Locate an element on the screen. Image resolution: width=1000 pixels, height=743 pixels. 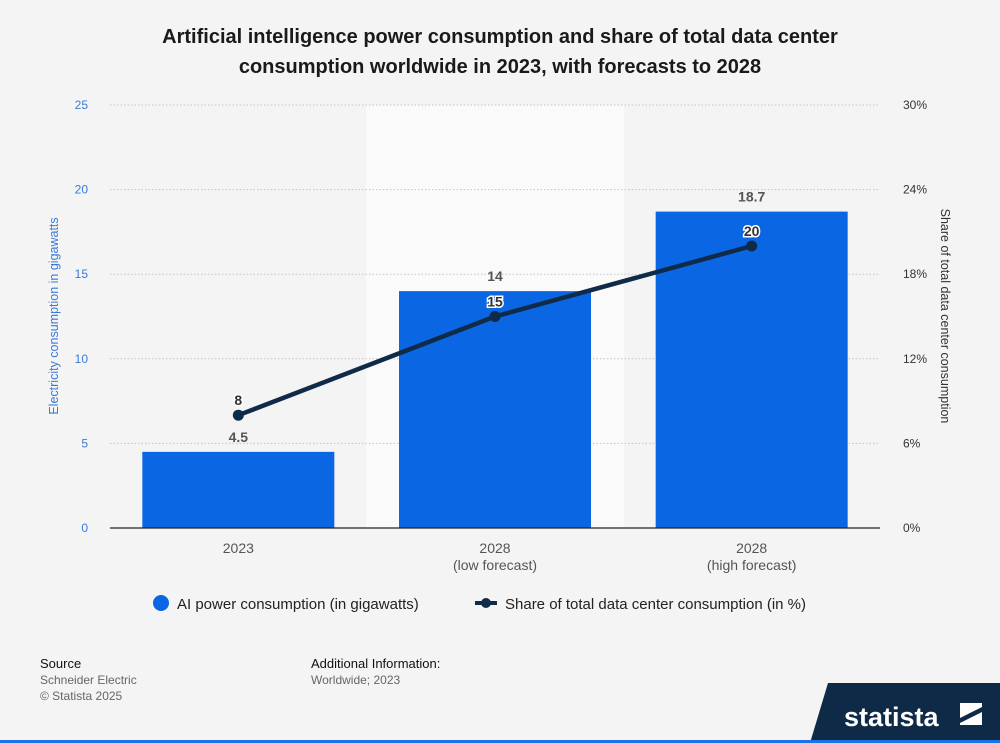
y-tick-right: 0% is located at coordinates (912, 528).